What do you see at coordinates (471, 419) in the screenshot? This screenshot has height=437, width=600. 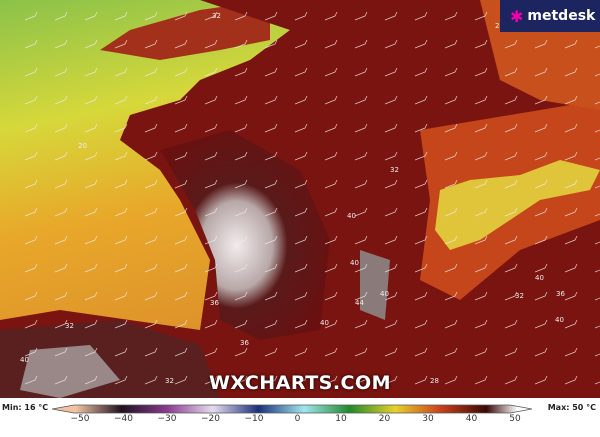 I see `colorbar-tick: 40` at bounding box center [471, 419].